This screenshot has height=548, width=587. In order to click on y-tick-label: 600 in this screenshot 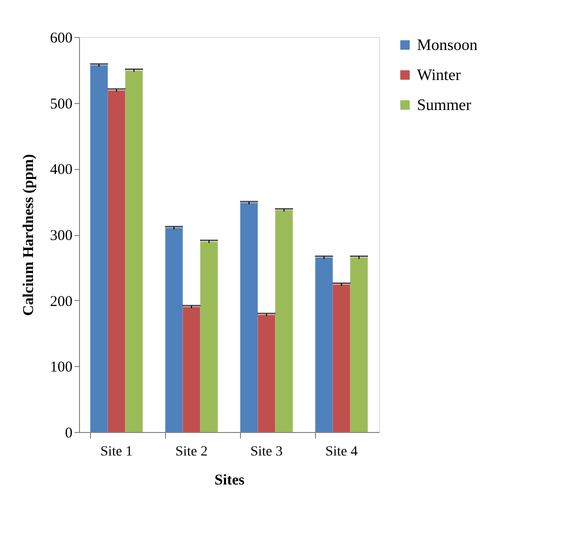, I will do `click(61, 38)`.